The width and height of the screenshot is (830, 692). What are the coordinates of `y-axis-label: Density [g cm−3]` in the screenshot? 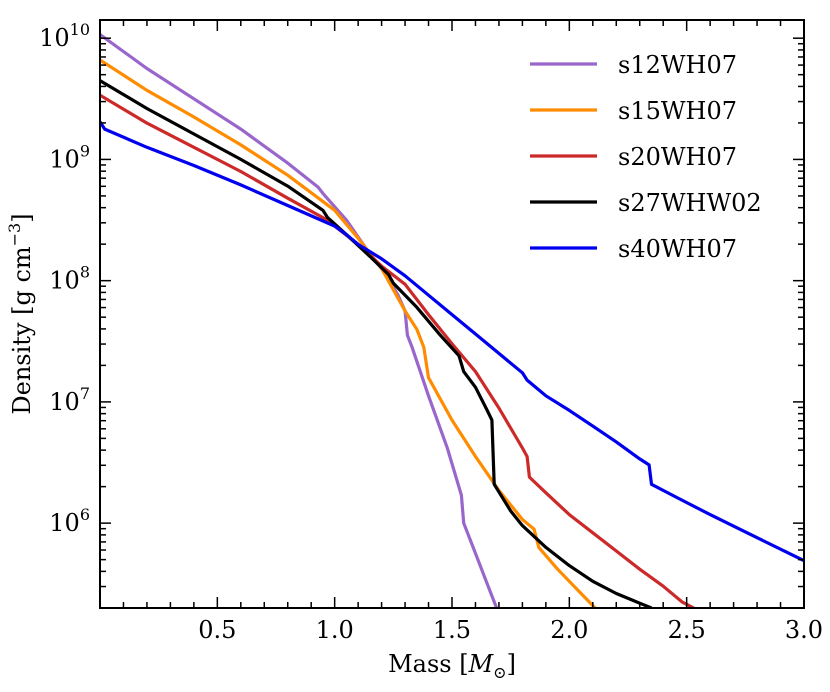 It's located at (20, 313).